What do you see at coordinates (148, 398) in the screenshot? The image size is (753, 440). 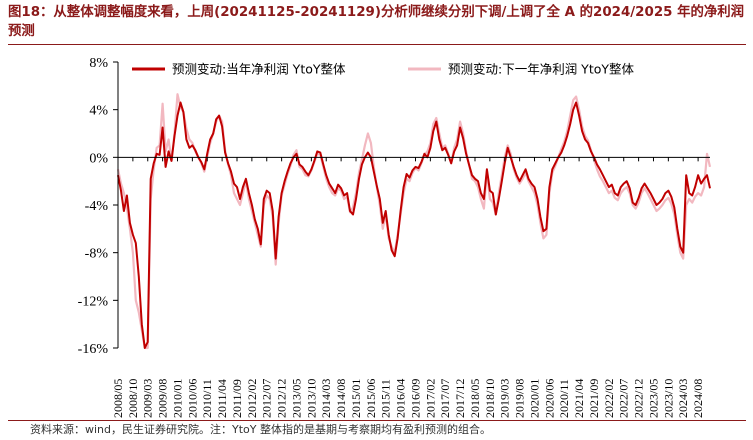 I see `x-tick-label: 2009/03` at bounding box center [148, 398].